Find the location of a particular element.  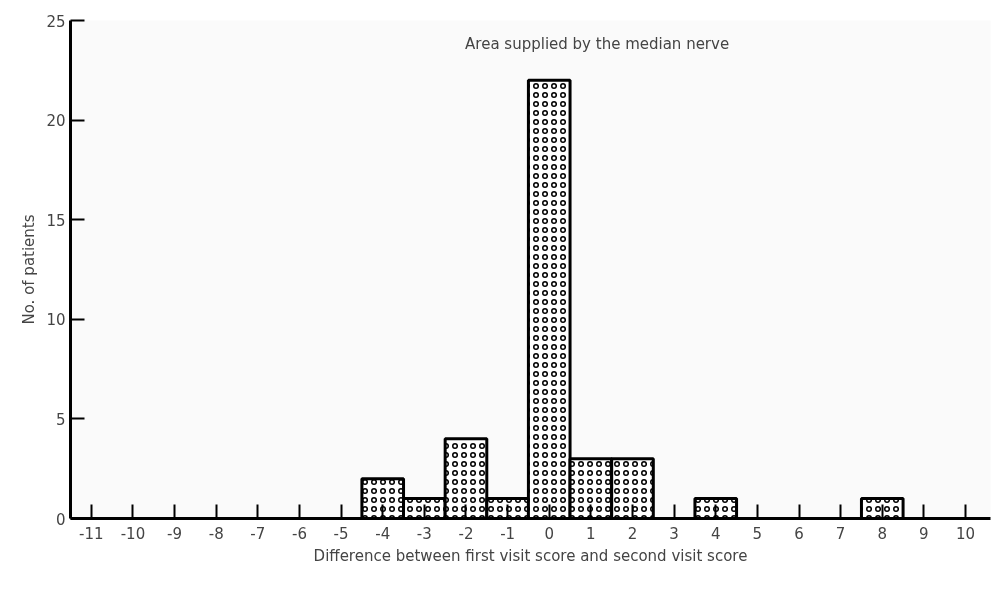

x-tick-label: 5 is located at coordinates (757, 533).